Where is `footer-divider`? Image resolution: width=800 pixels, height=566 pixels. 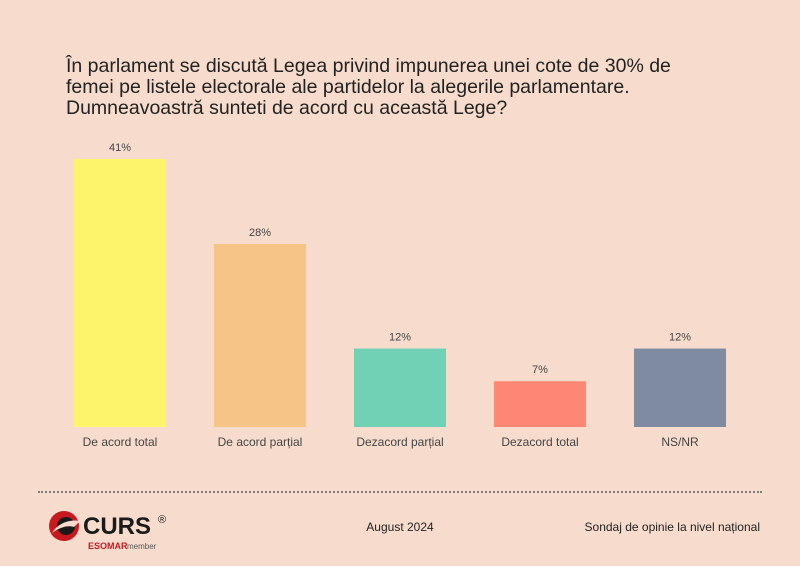
footer-divider is located at coordinates (400, 492).